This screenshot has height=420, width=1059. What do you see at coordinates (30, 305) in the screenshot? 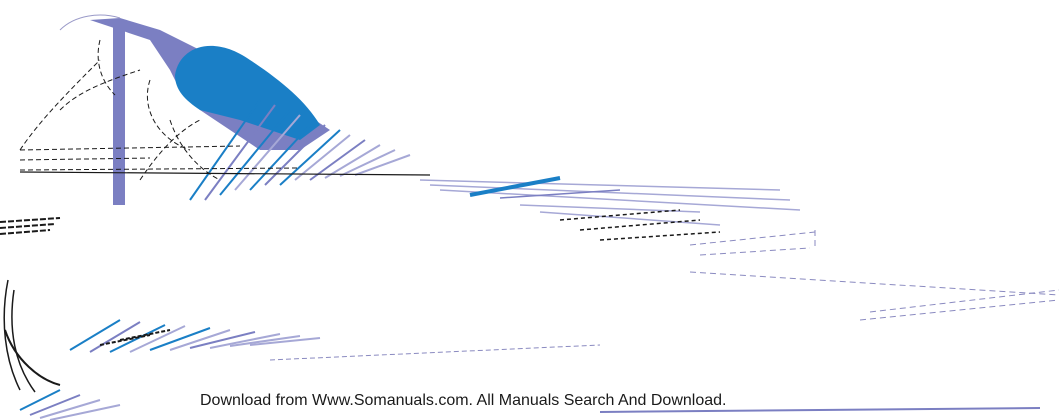
I see `left-edge-marks` at bounding box center [30, 305].